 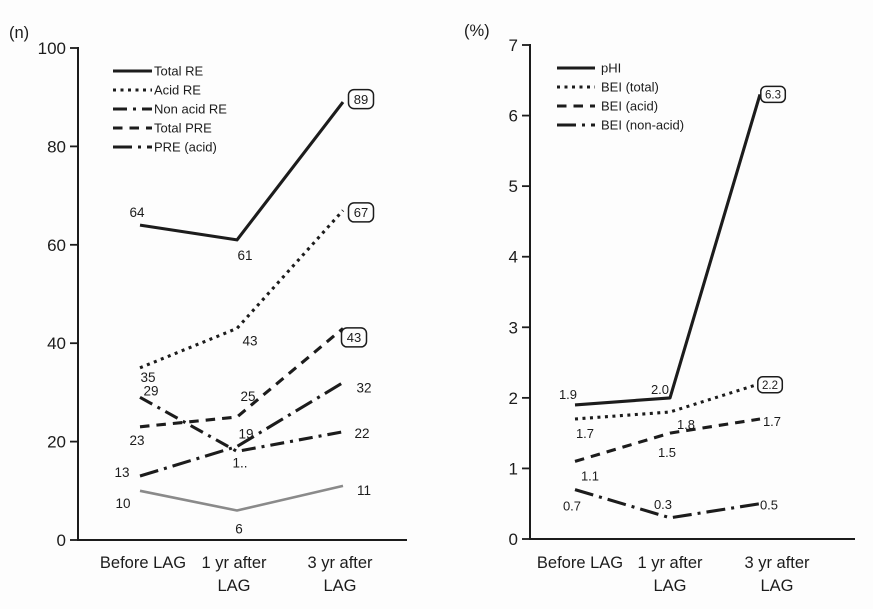 I want to click on series-line-pre-acid, so click(x=241, y=429).